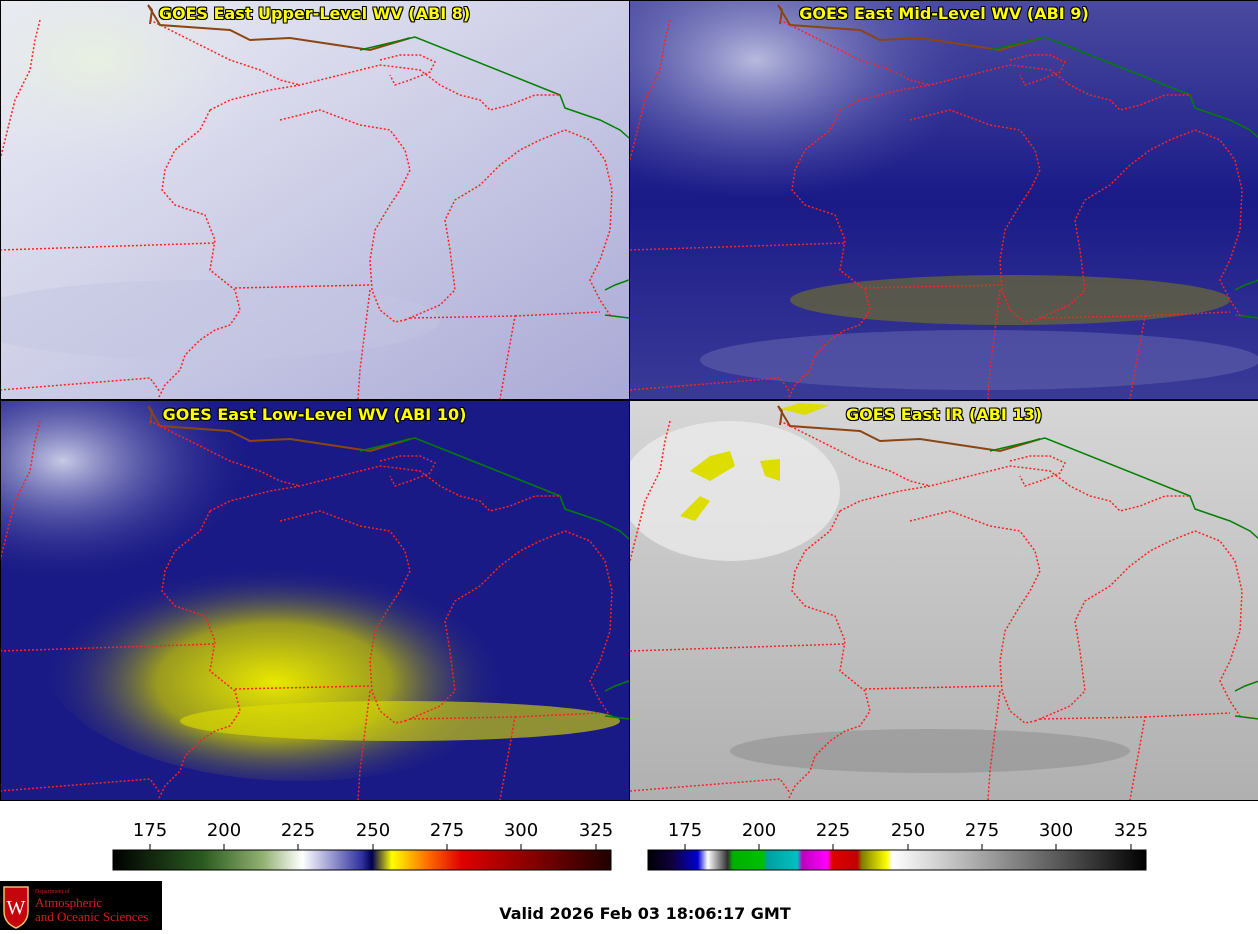  Describe the element at coordinates (362, 843) in the screenshot. I see `colorbar-wv: 175 200 225 250 275 300 325` at that location.